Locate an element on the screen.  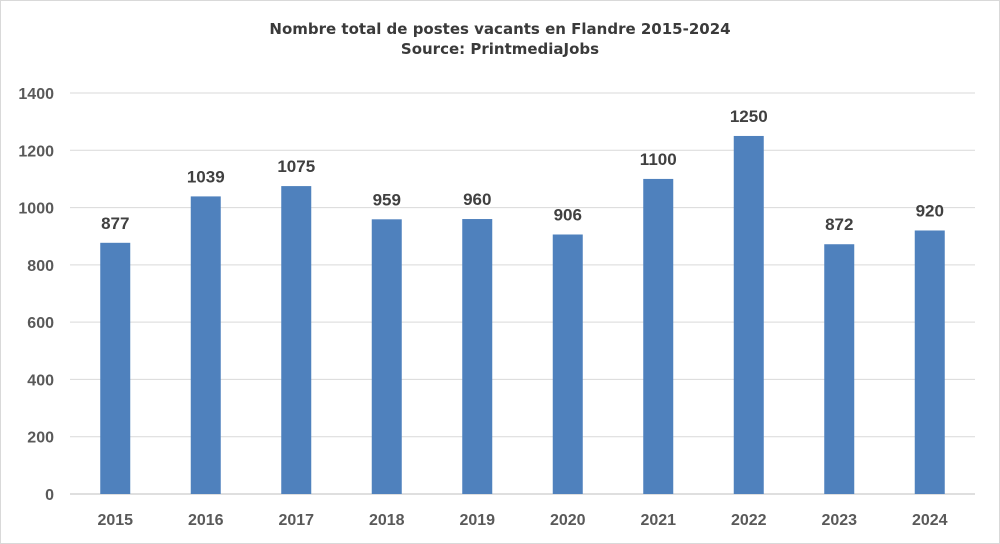
y-tick-label: 1200 is located at coordinates (36, 151).